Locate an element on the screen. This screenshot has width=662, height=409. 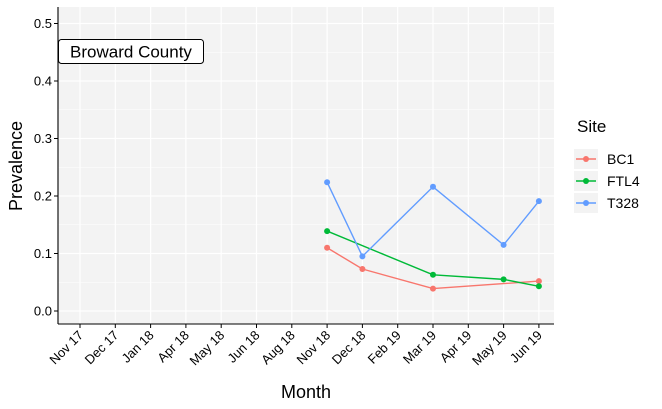
y-tick-label: 0.3 is located at coordinates (43, 138).